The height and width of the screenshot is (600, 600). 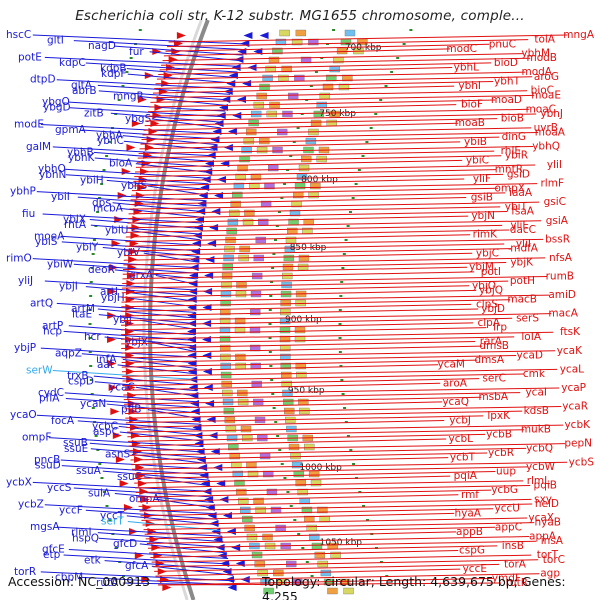 I want to click on gene-label: mntR, so click(x=509, y=170).